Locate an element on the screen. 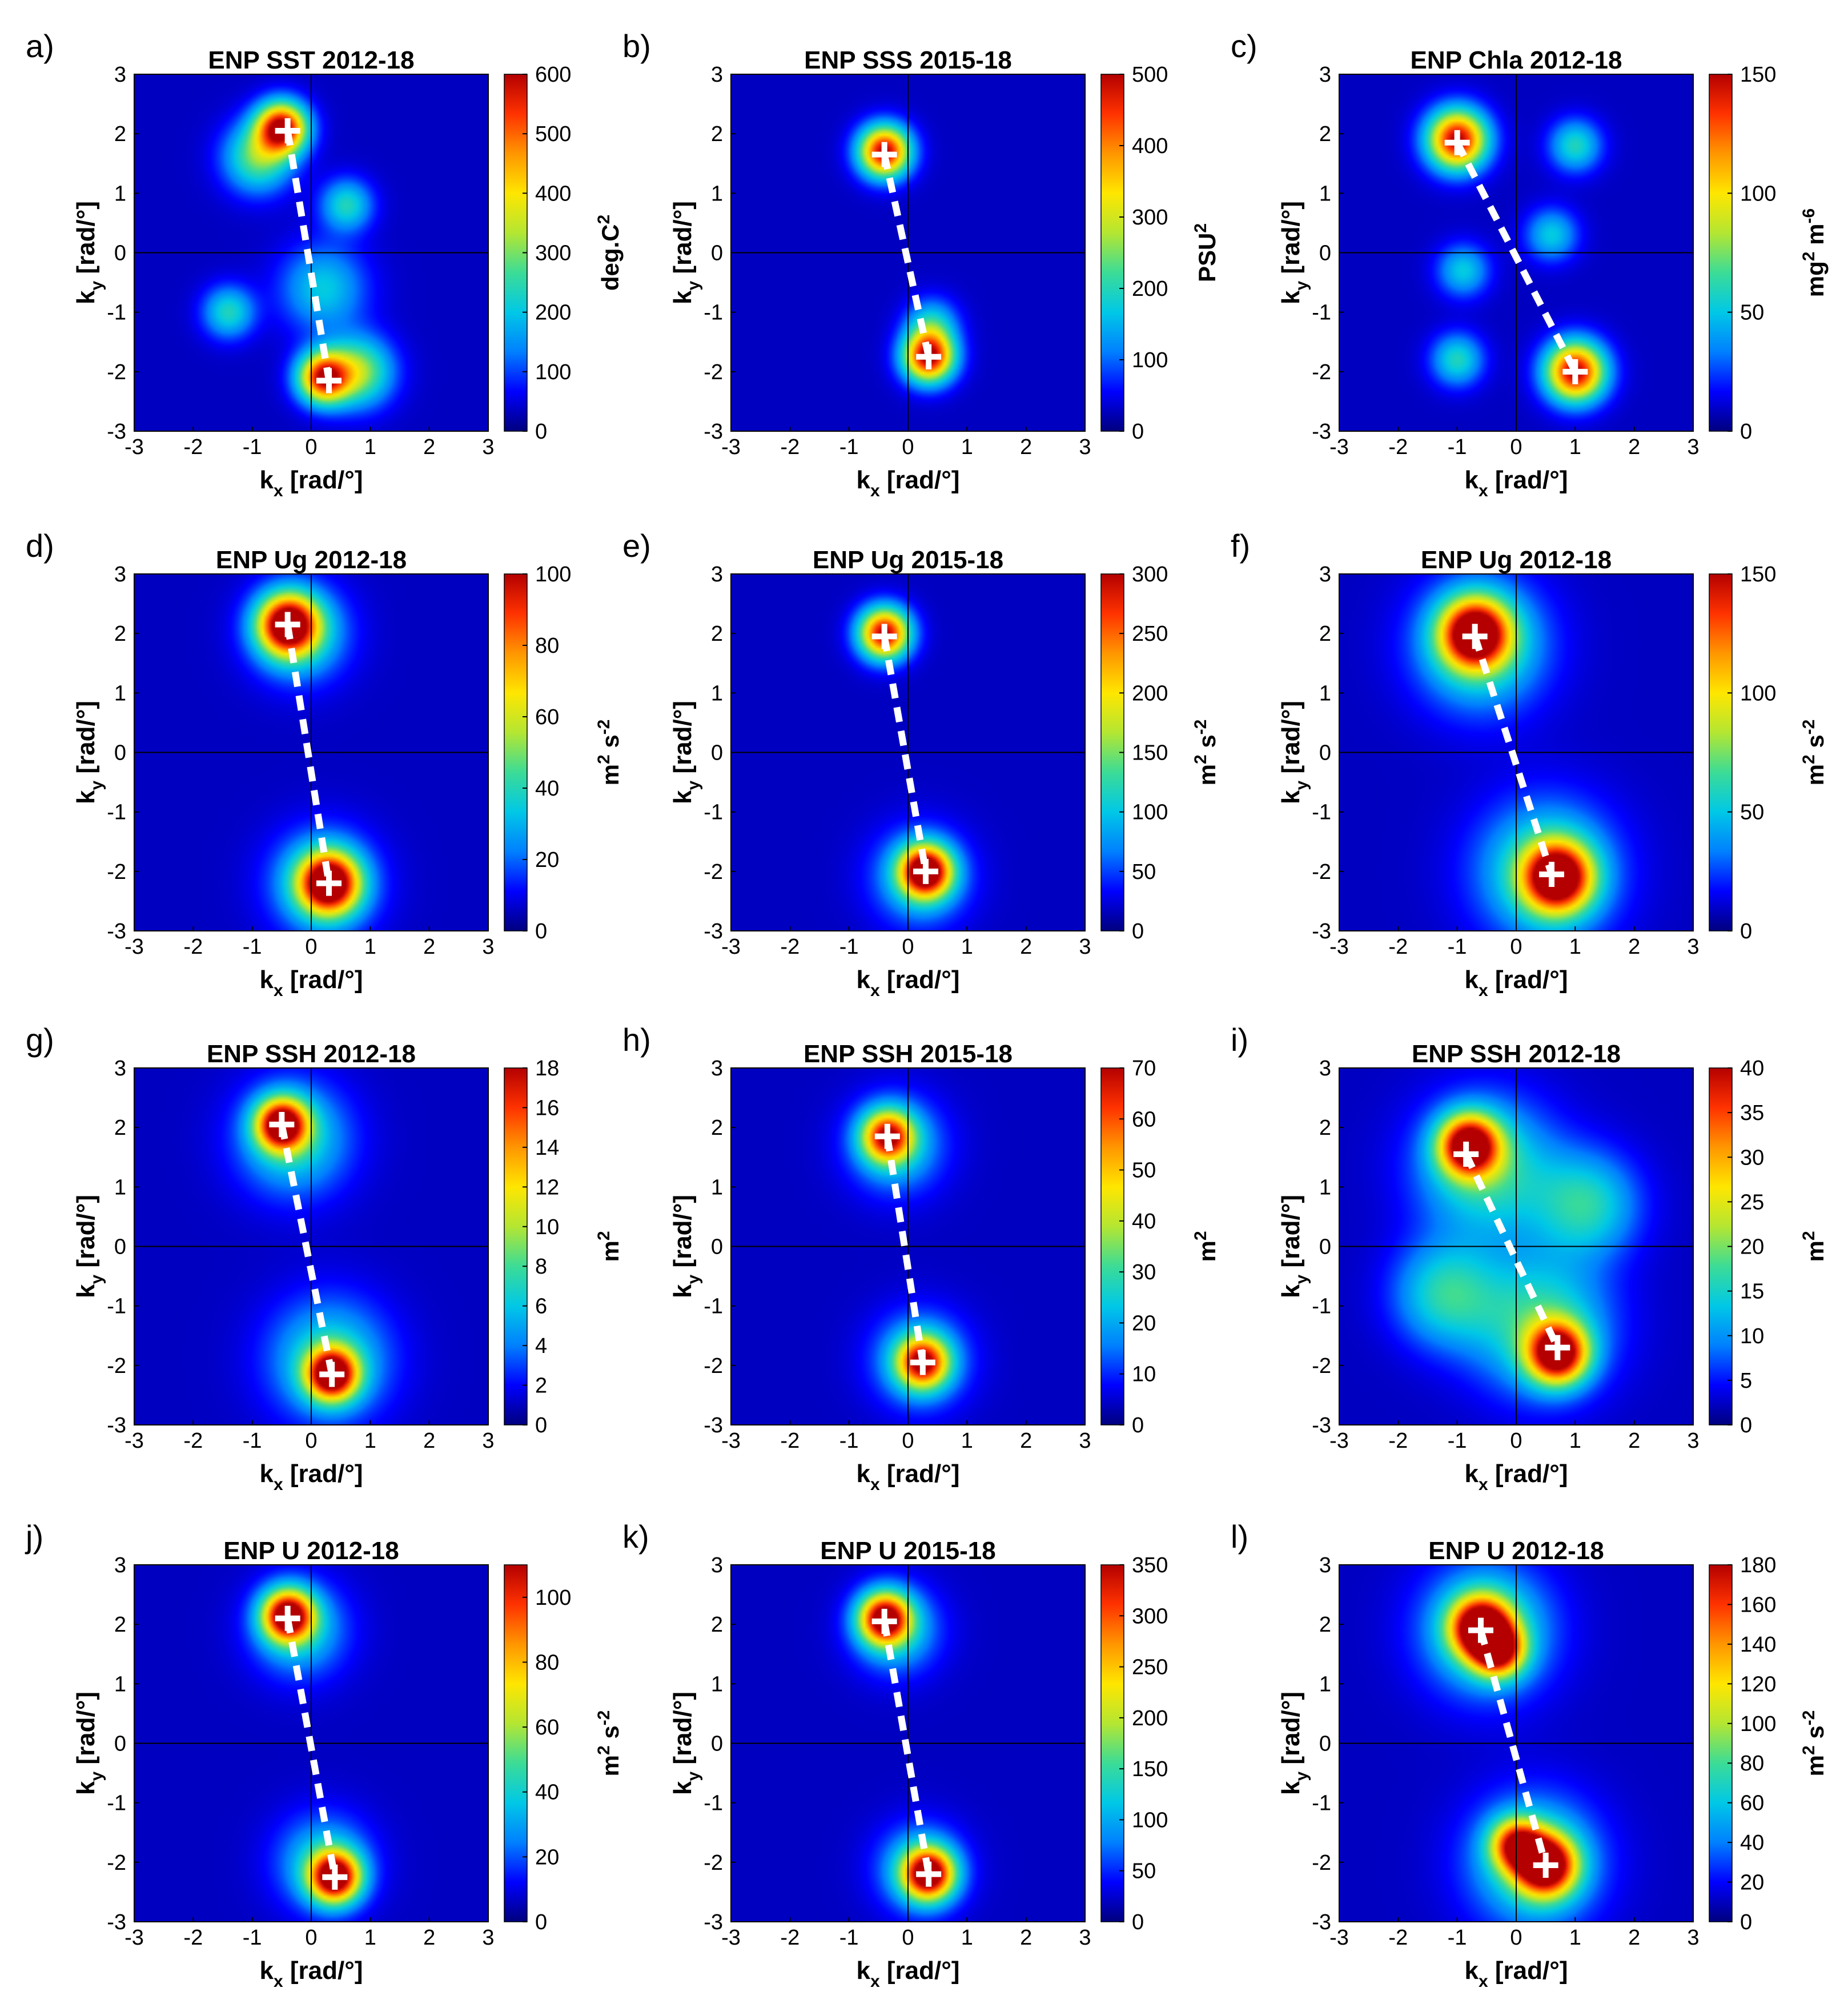 Image resolution: width=1840 pixels, height=2016 pixels. panel-label: h) is located at coordinates (636, 1040).